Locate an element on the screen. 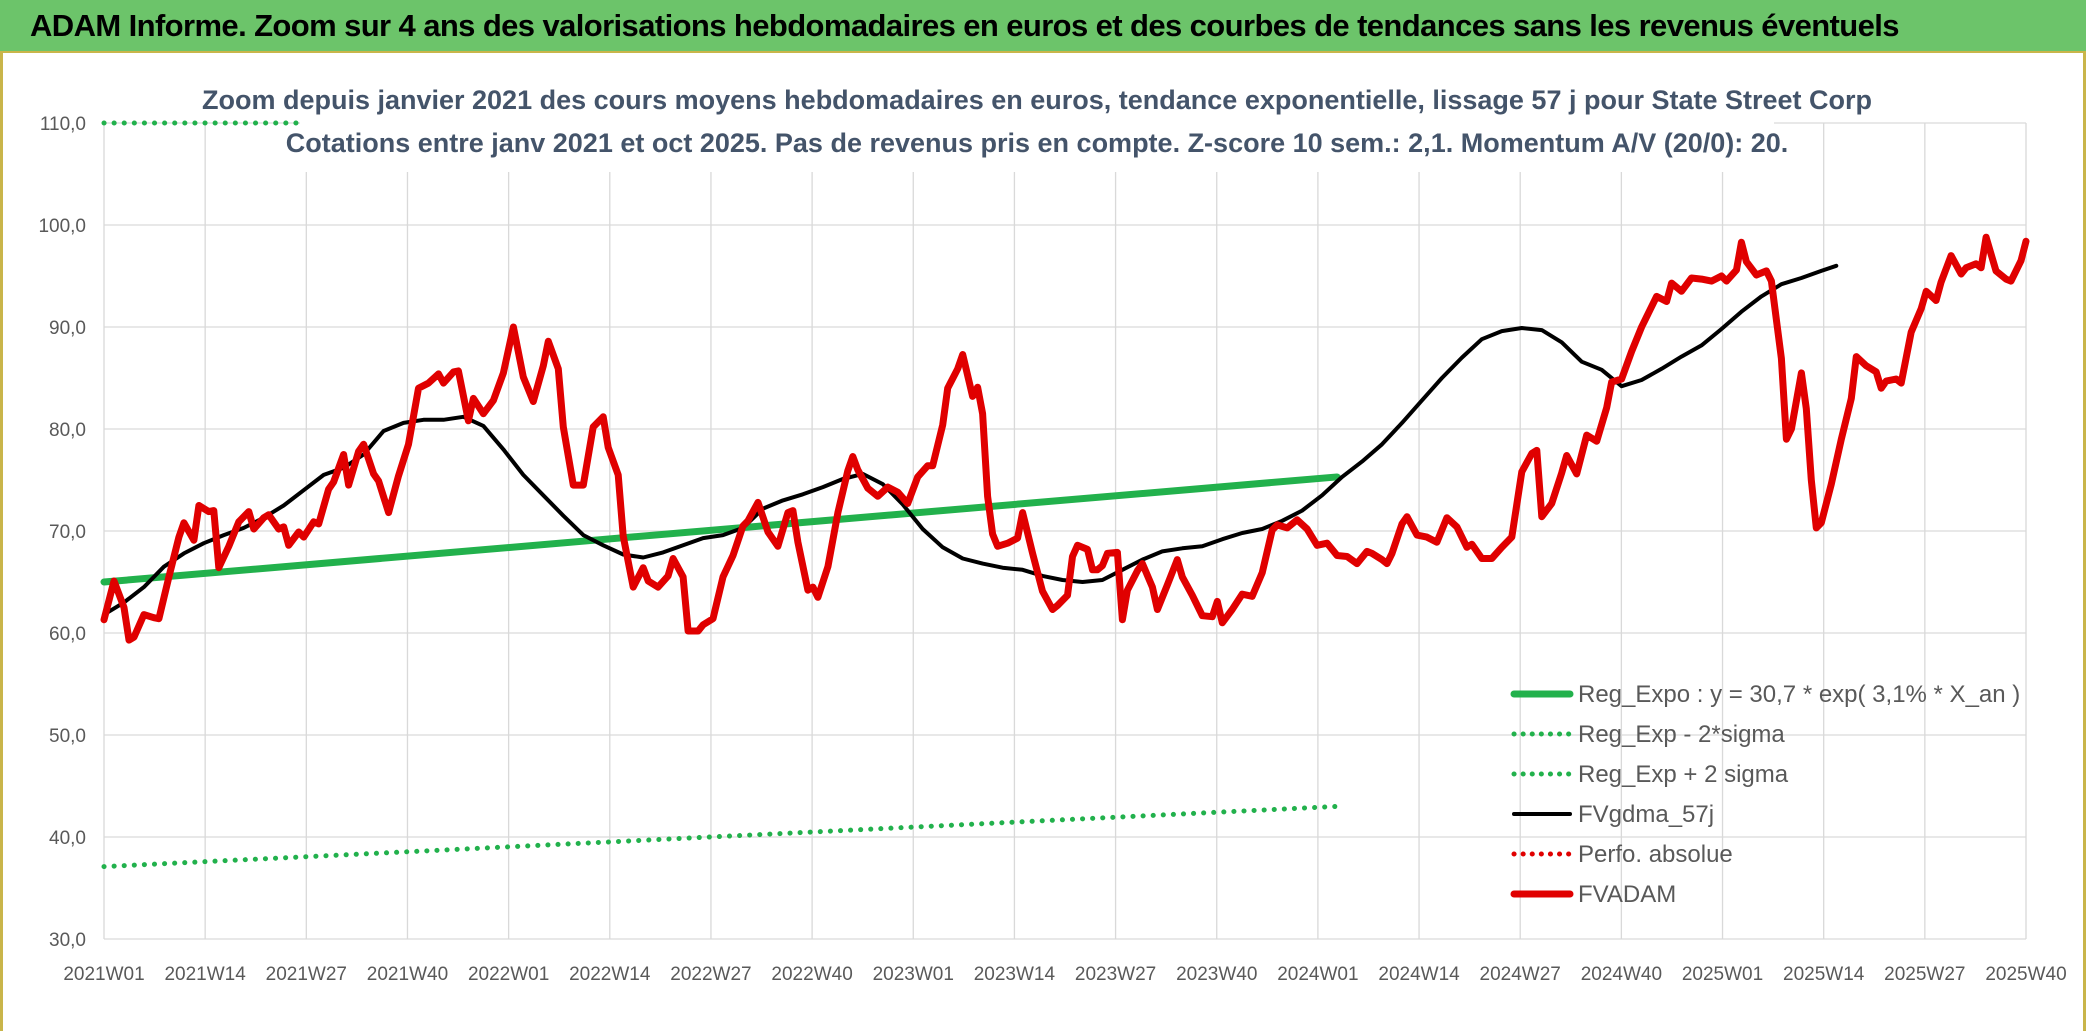  x-tick-label: 2021W14 is located at coordinates (205, 974).